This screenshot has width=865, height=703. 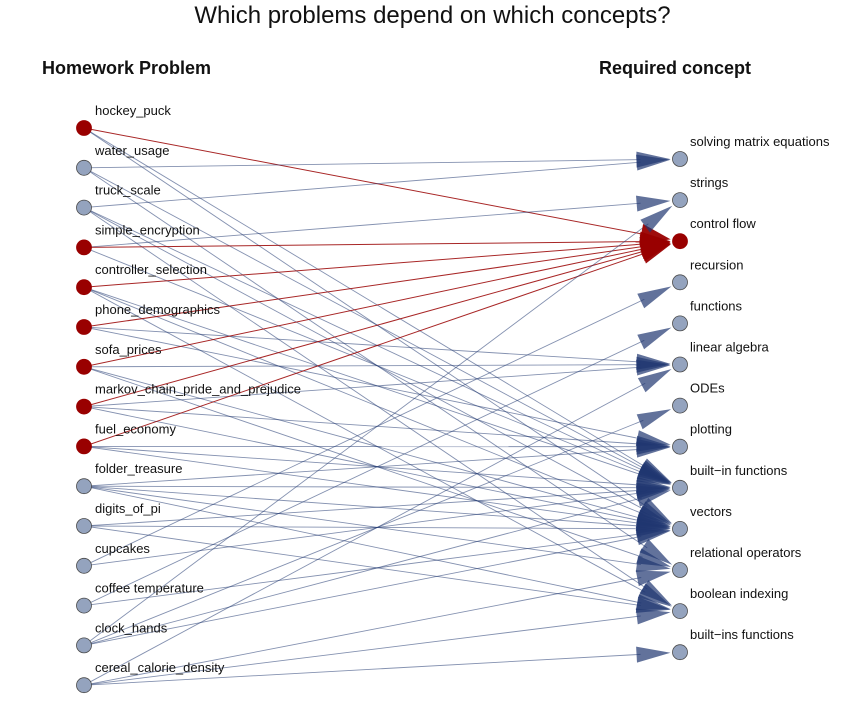 I want to click on concept-label-6: ODEs, so click(x=707, y=388).